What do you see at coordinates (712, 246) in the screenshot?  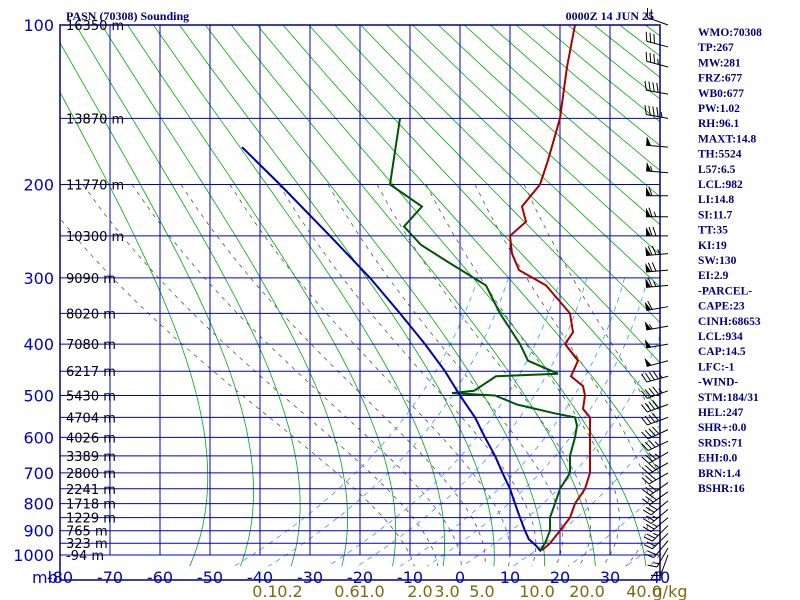 I see `index-value: KI:19` at bounding box center [712, 246].